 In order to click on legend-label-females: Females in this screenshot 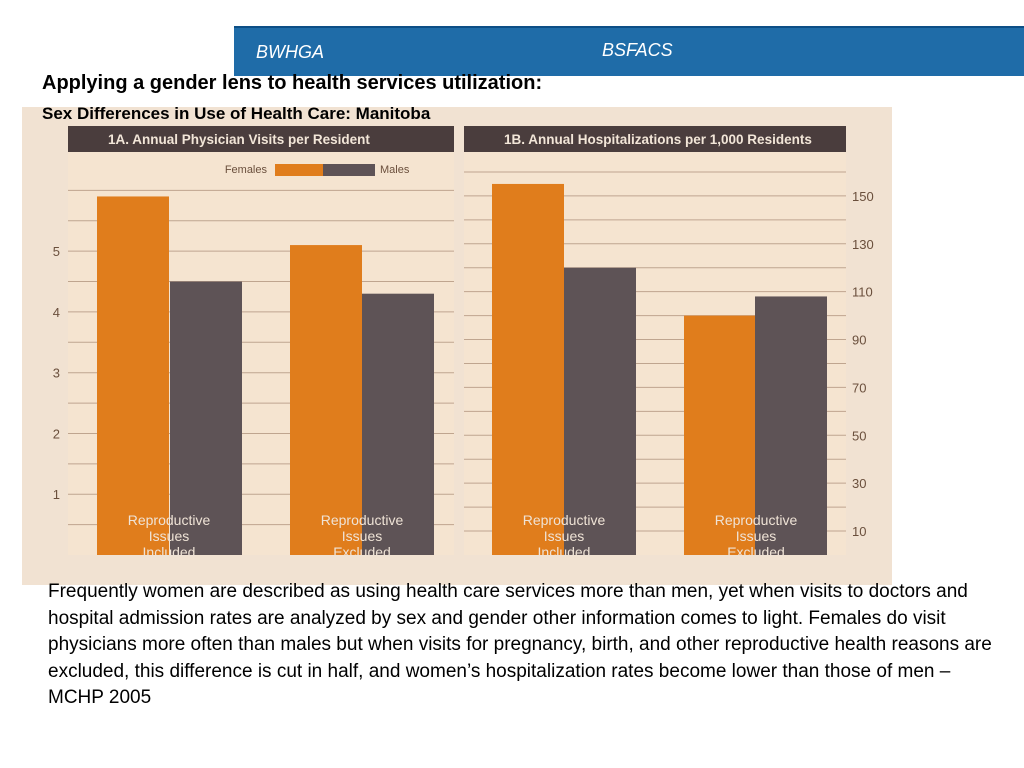, I will do `click(246, 170)`.